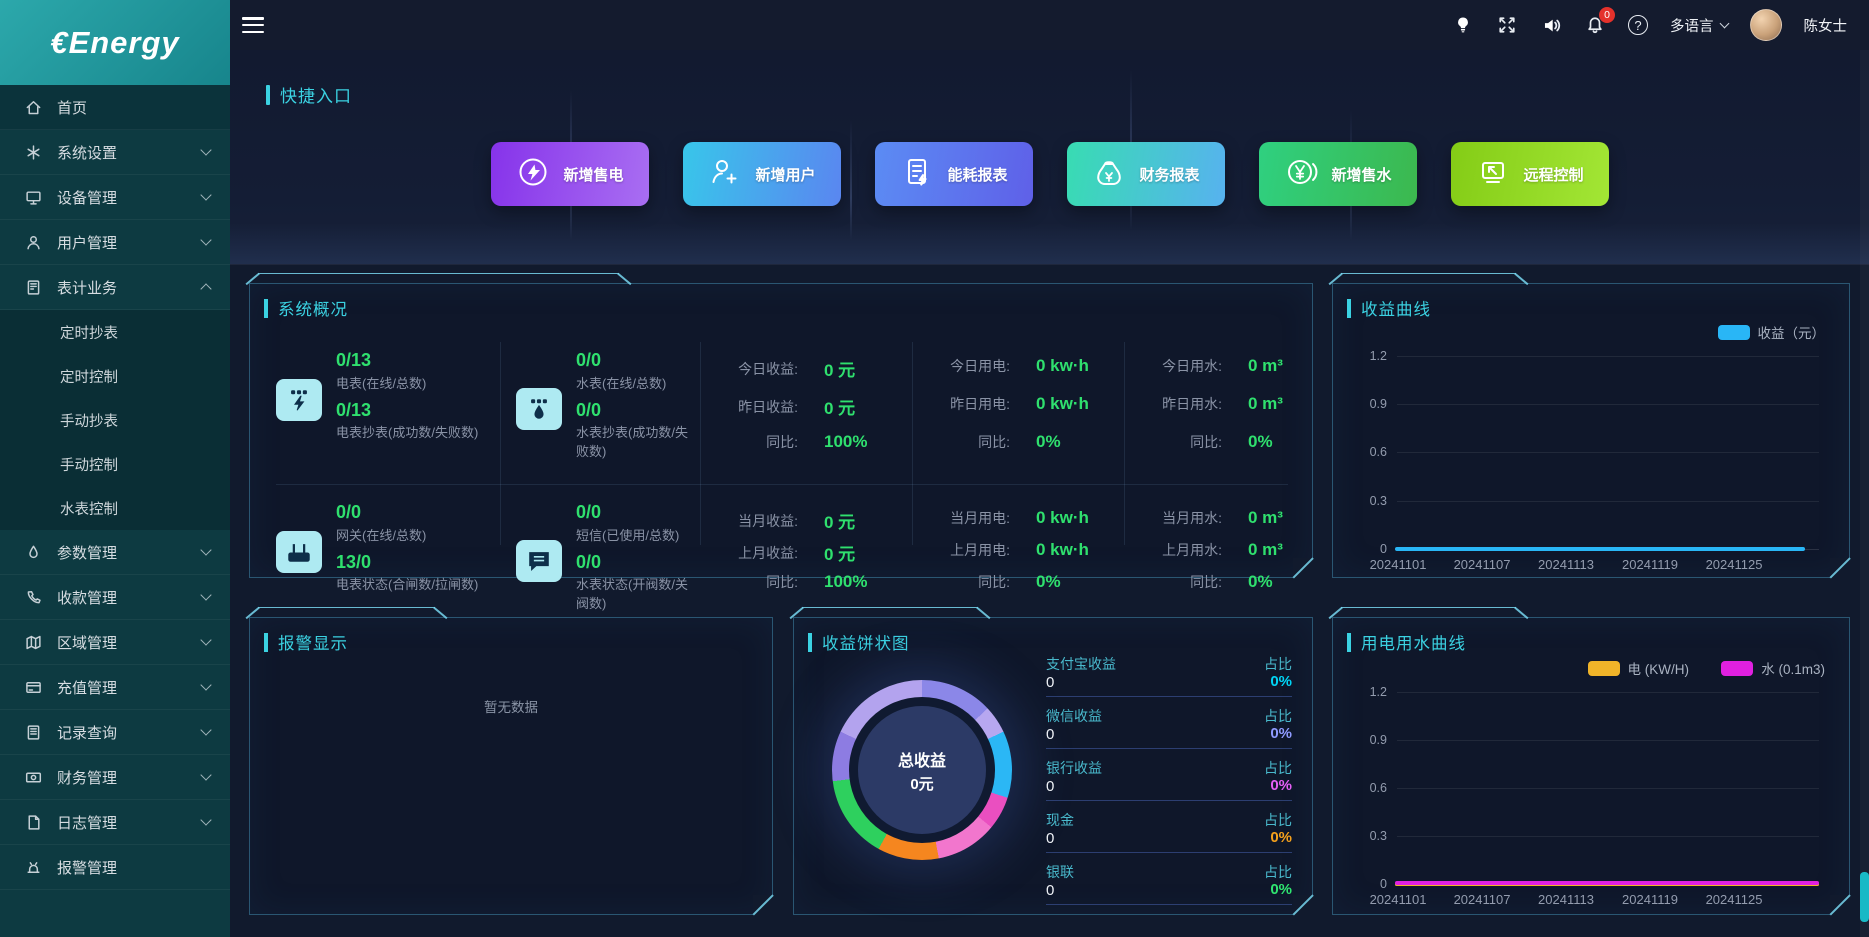 Image resolution: width=1869 pixels, height=937 pixels. Describe the element at coordinates (89, 333) in the screenshot. I see `sidebar-item-label: 定时抄表` at that location.